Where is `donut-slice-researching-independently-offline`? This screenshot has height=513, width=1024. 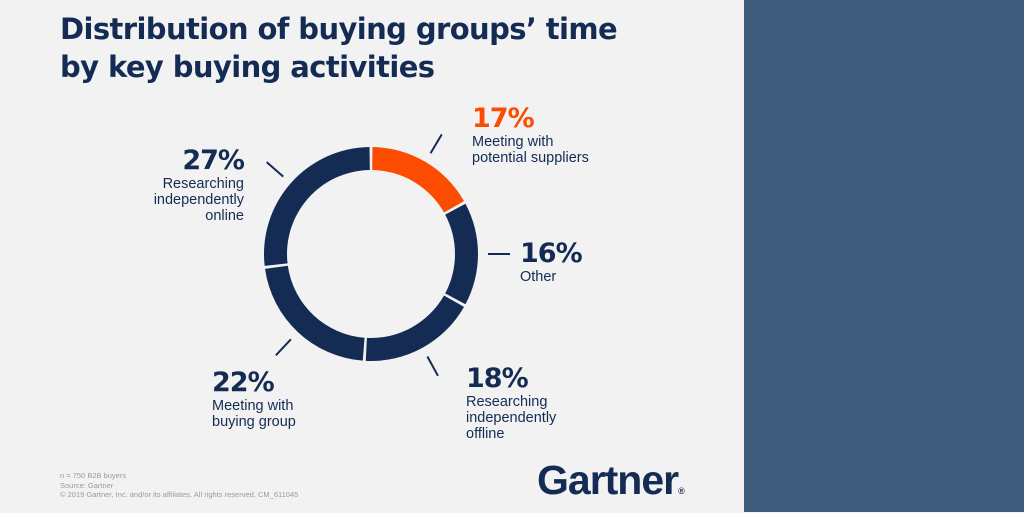 donut-slice-researching-independently-offline is located at coordinates (415, 328).